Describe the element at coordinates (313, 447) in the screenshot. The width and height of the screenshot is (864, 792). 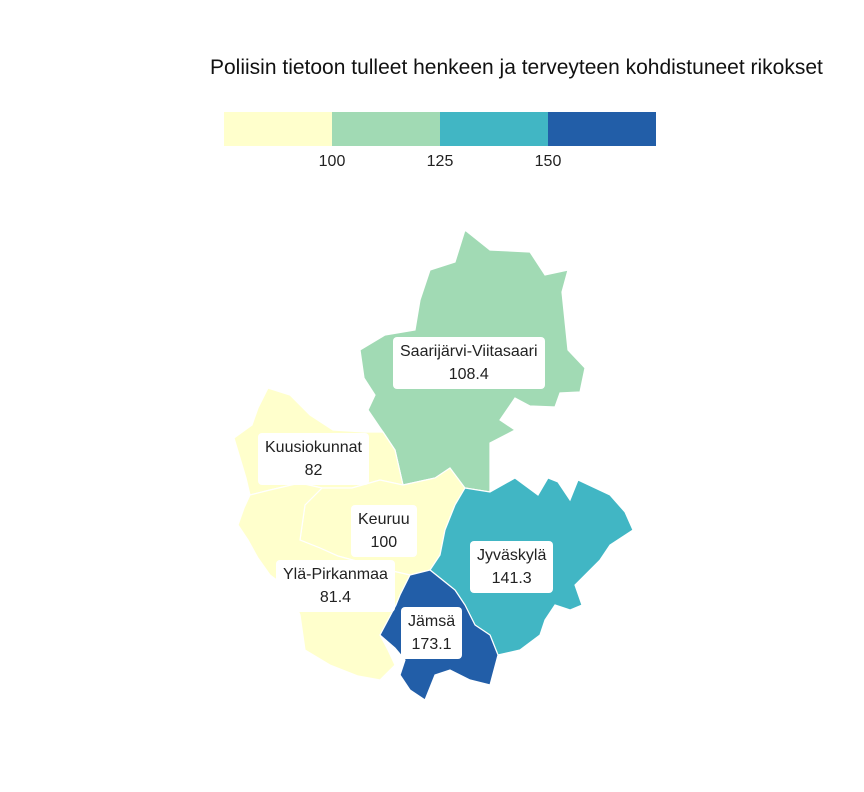
I see `region-name: Kuusiokunnat` at that location.